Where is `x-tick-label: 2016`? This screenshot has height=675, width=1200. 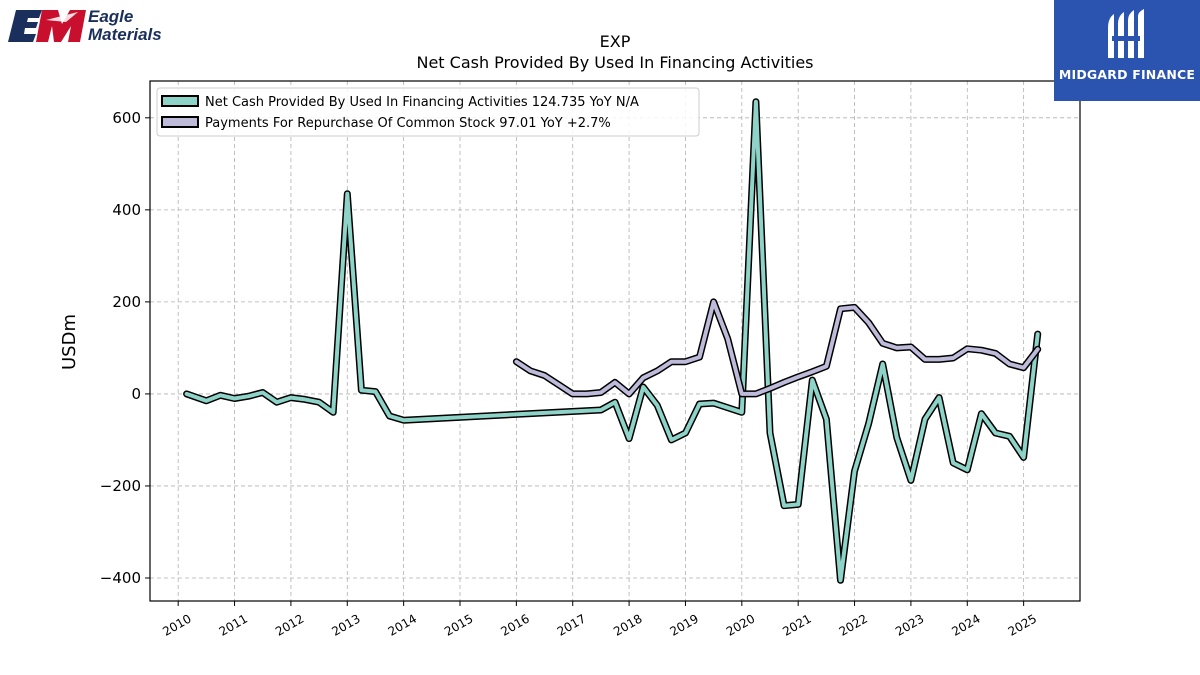
x-tick-label: 2016 is located at coordinates (514, 624).